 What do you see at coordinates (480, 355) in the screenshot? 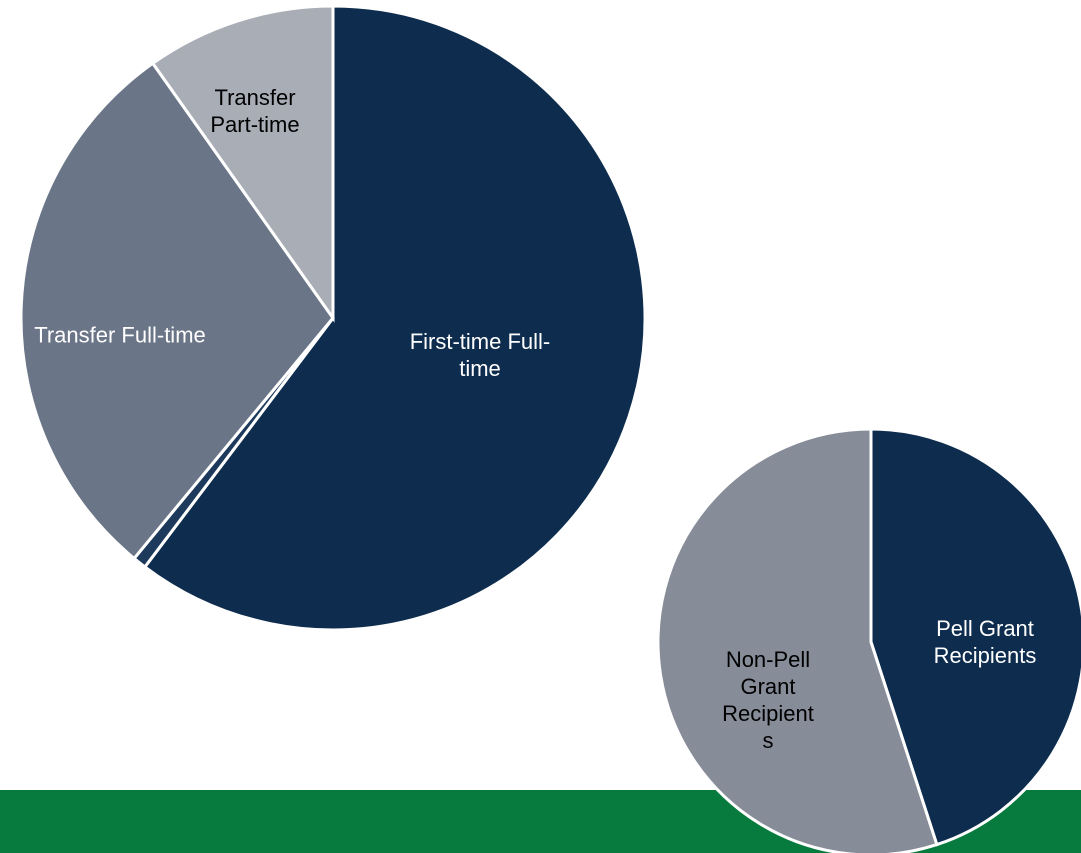
I see `slice-label: First-time Full-time` at bounding box center [480, 355].